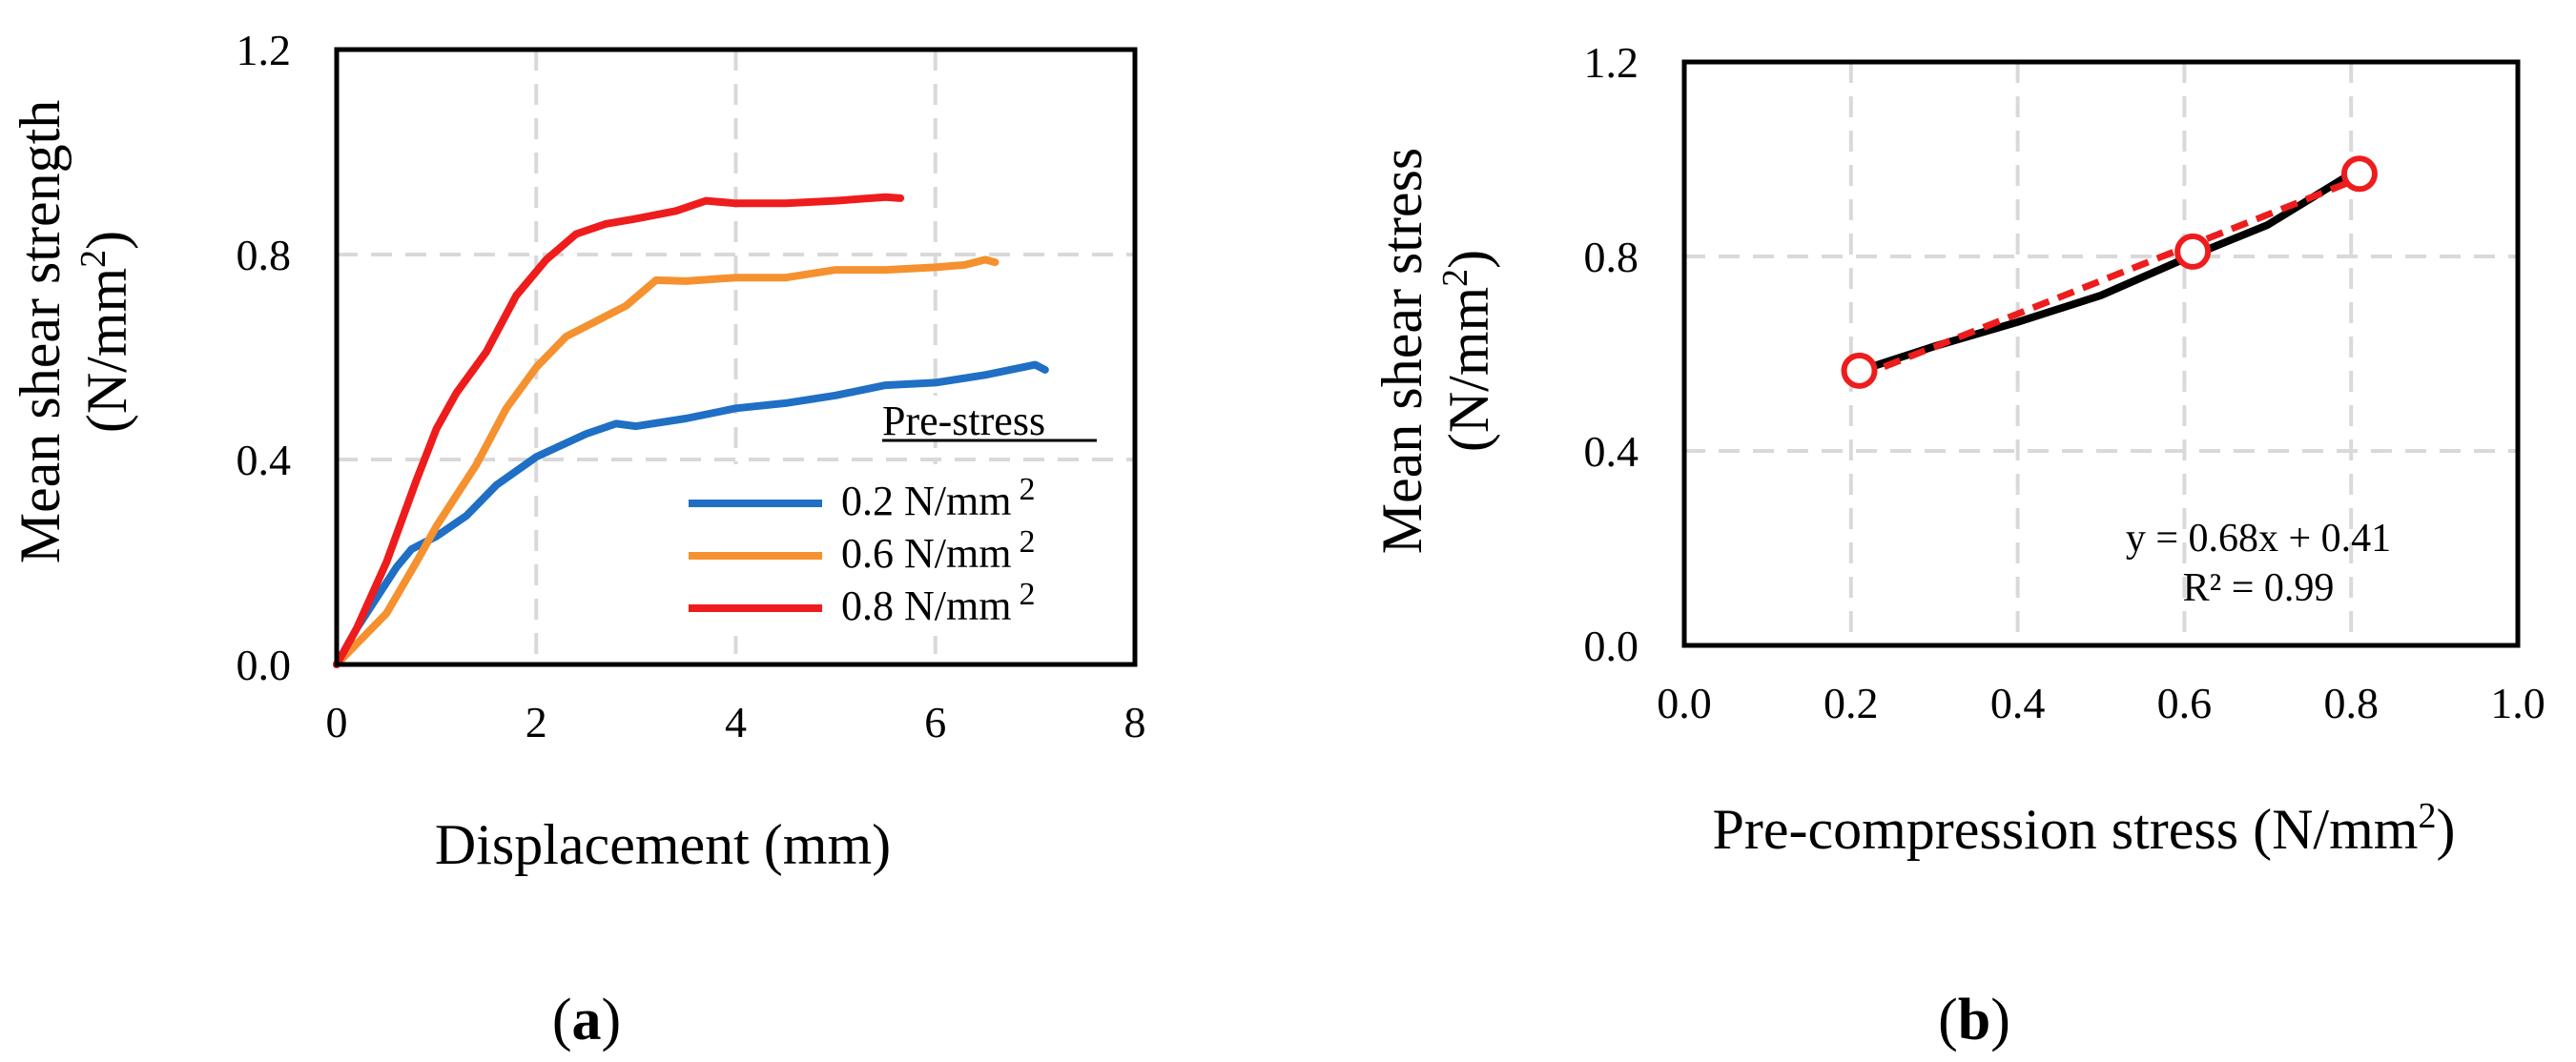 This screenshot has width=2576, height=1062. I want to click on legend-label-text: 0.8 N/mm, so click(926, 605).